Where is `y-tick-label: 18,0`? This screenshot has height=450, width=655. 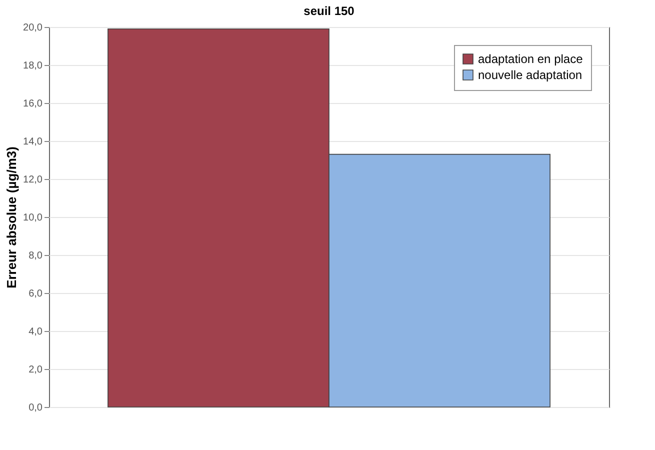 y-tick-label: 18,0 is located at coordinates (33, 66).